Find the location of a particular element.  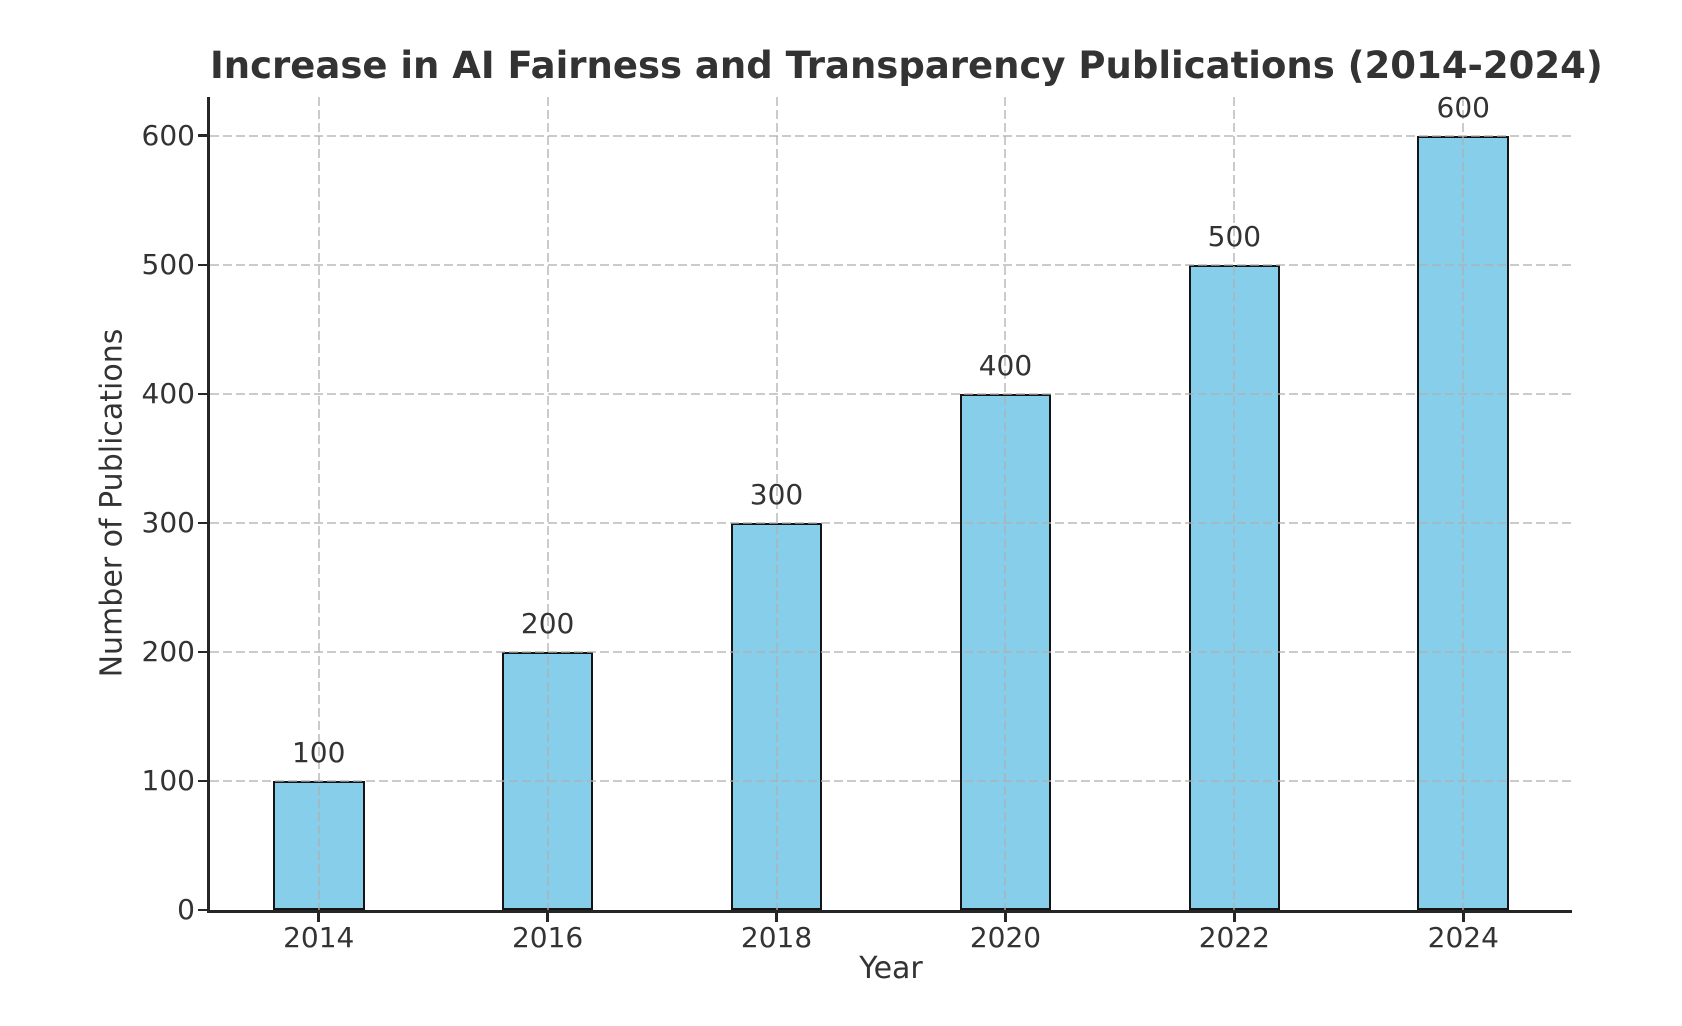

x-tick-mark-2020 is located at coordinates (1005, 917).